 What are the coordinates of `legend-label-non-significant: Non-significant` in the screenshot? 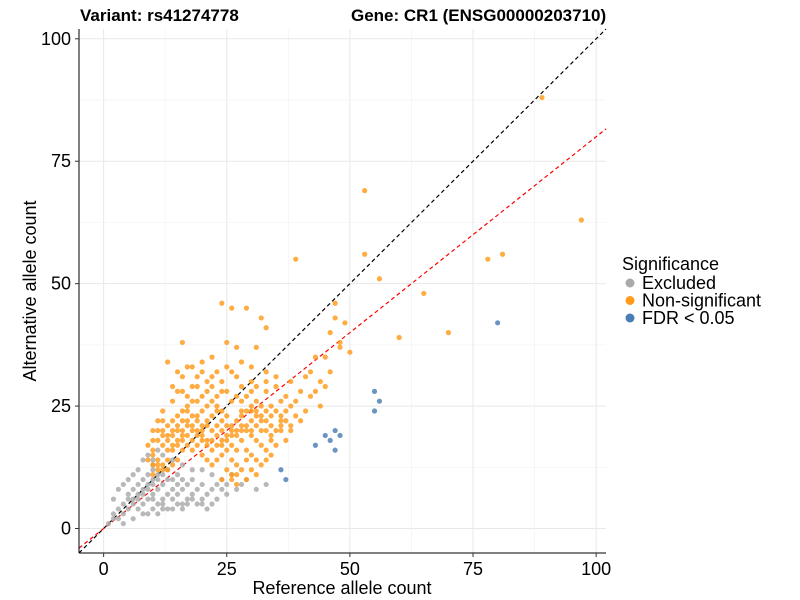 It's located at (701, 301).